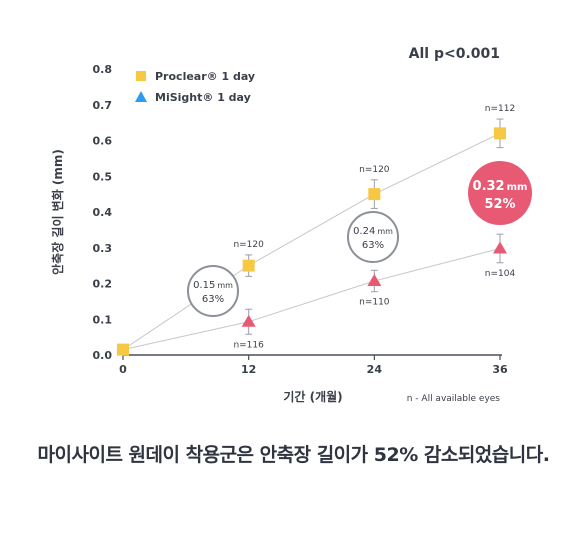  Describe the element at coordinates (204, 285) in the screenshot. I see `reduction-value: 0.15` at that location.